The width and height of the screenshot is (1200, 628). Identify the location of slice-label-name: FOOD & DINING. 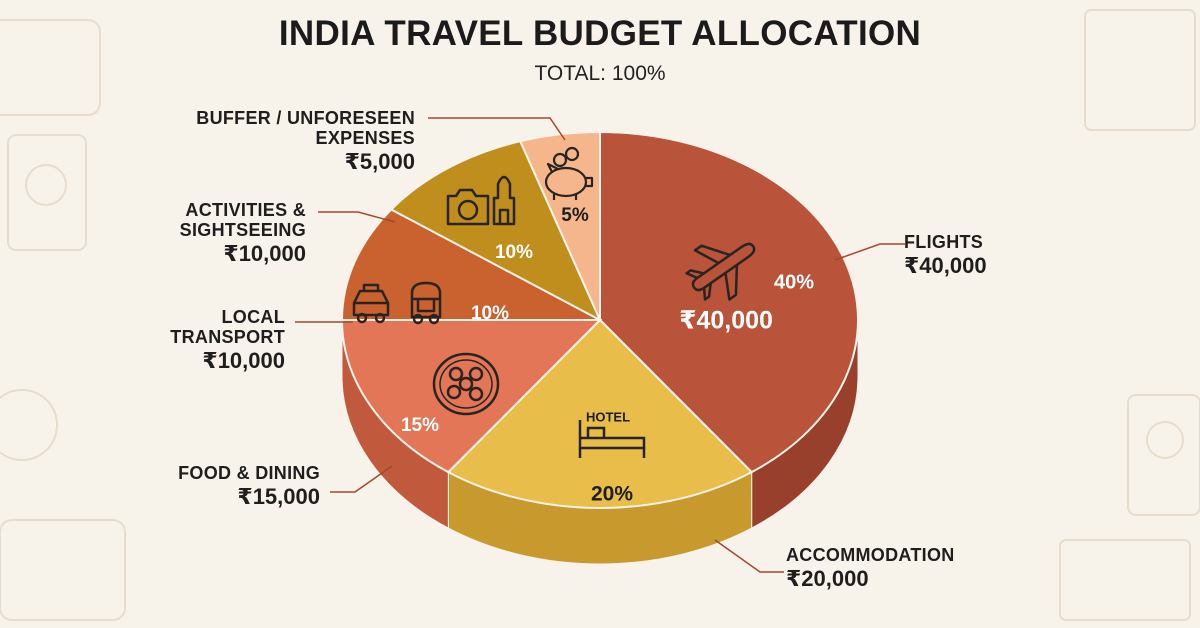
(249, 473).